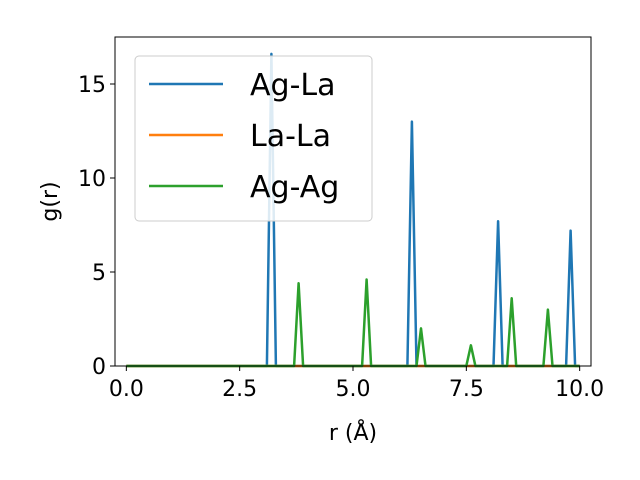 This screenshot has width=640, height=480. Describe the element at coordinates (99, 273) in the screenshot. I see `y-tick-label: 5` at that location.